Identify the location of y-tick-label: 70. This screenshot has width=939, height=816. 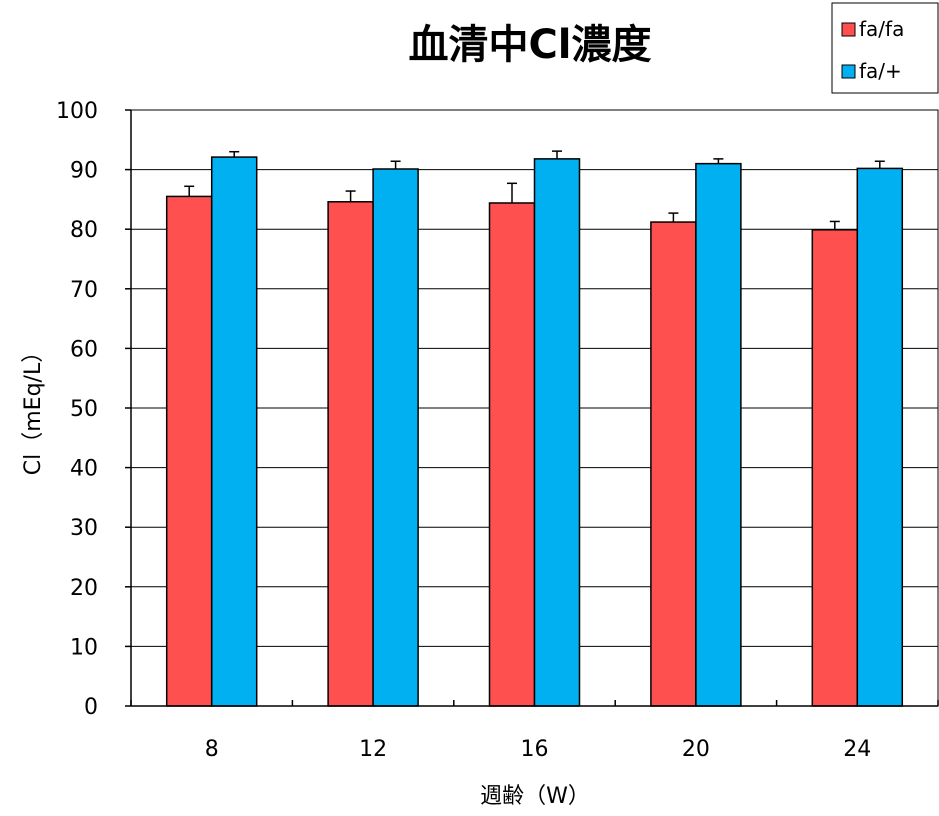
(84, 290).